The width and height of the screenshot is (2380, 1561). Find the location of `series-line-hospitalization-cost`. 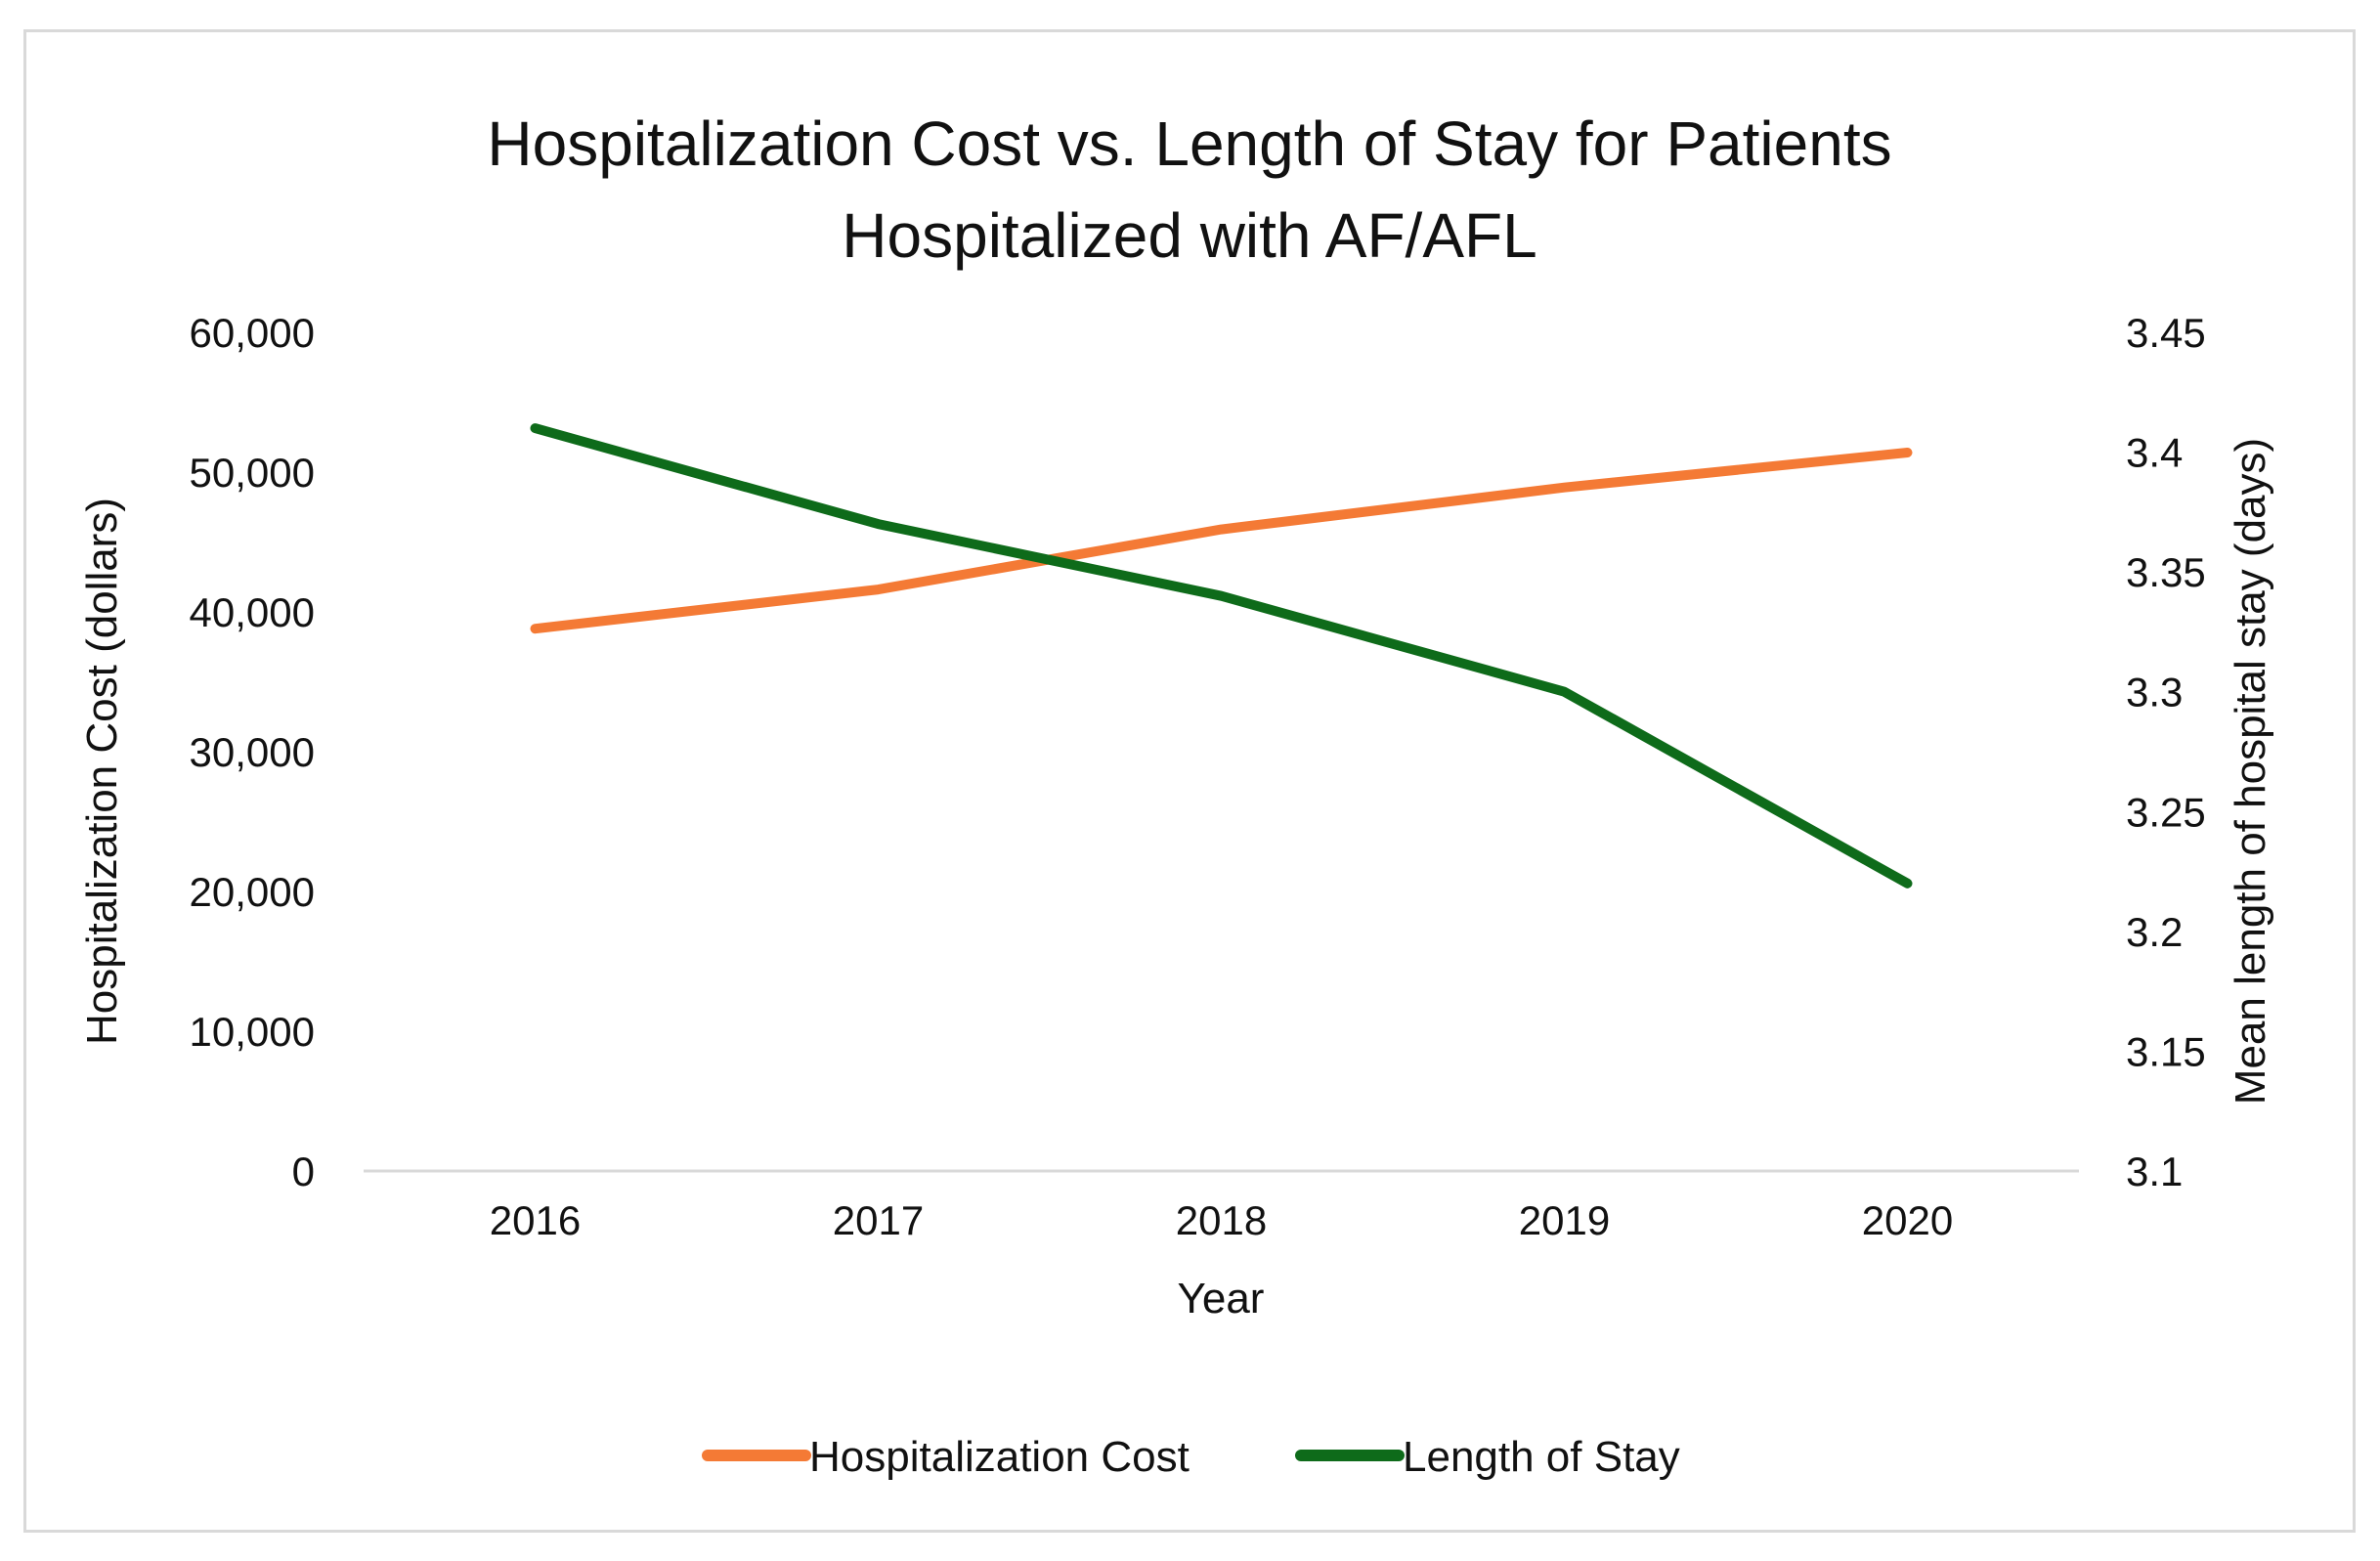

series-line-hospitalization-cost is located at coordinates (1221, 541).